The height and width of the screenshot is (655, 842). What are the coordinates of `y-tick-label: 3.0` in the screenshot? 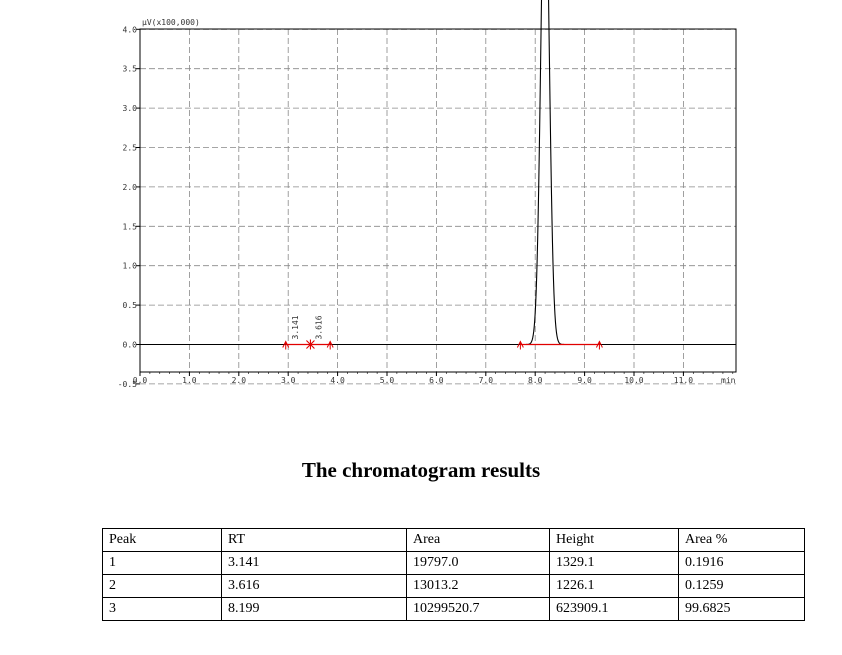 It's located at (130, 108).